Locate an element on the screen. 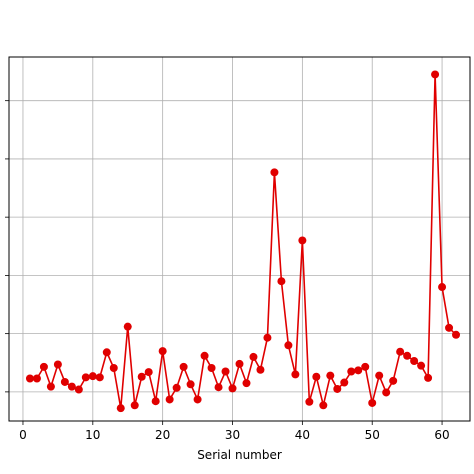  x-tick-label: 30 is located at coordinates (232, 435).